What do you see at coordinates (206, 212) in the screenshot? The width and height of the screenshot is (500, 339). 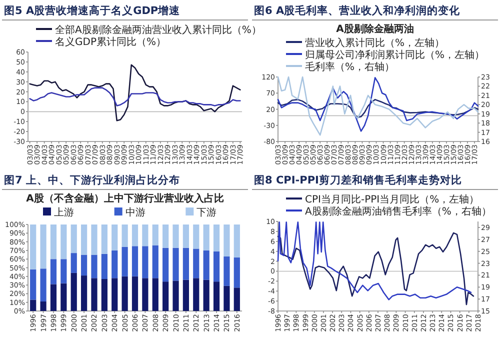 I see `legend-label: 下游` at bounding box center [206, 212].